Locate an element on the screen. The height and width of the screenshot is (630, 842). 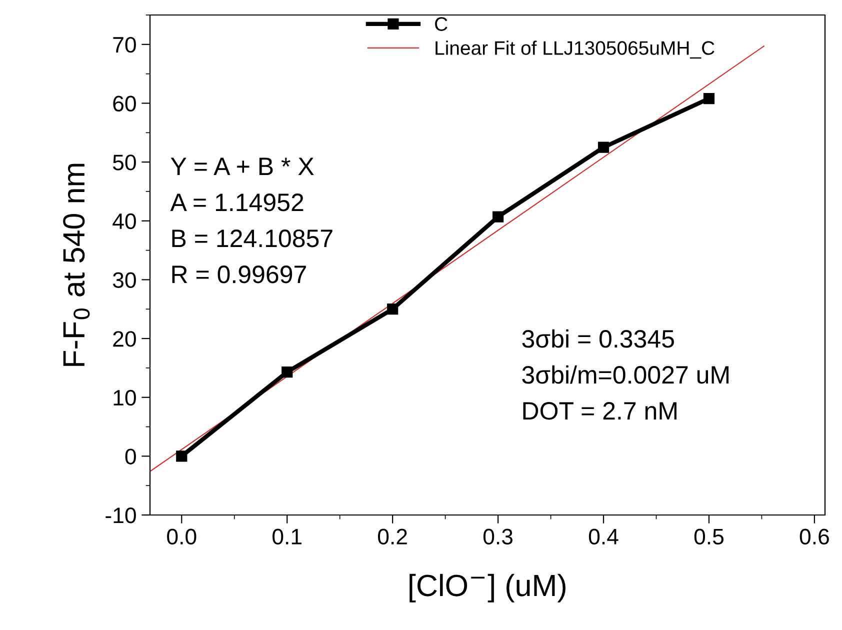
annotation: 3σbi/m=0.0027 uM is located at coordinates (625, 374).